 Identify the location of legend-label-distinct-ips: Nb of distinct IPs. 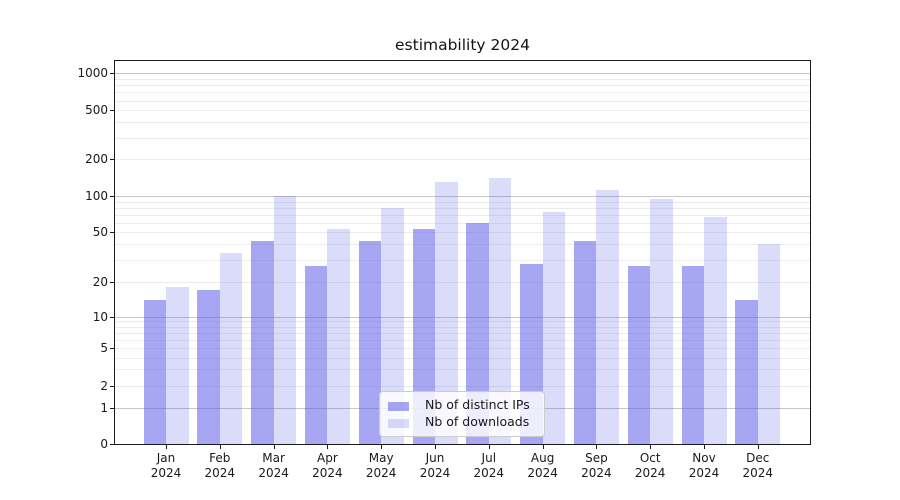
(477, 404).